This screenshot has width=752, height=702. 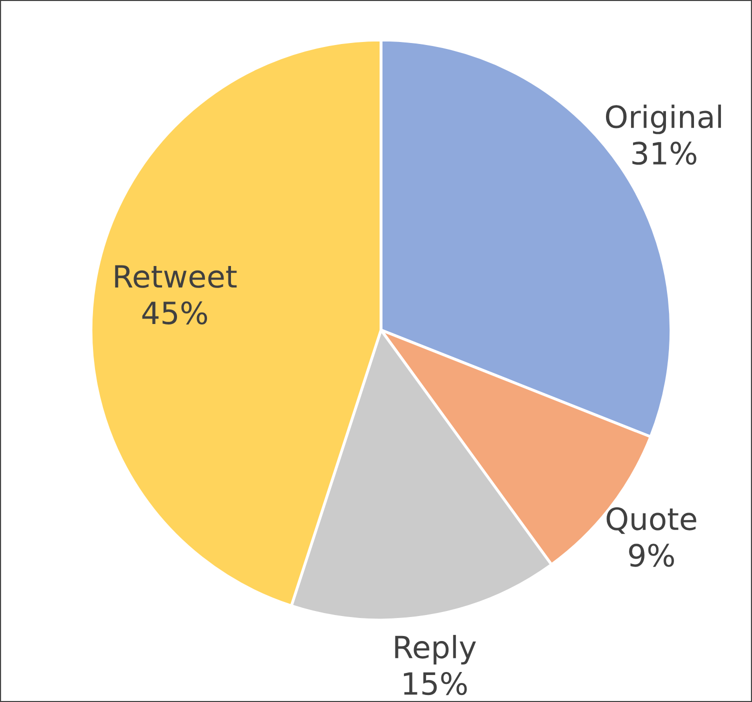 I want to click on slice-label: Reply, so click(x=435, y=649).